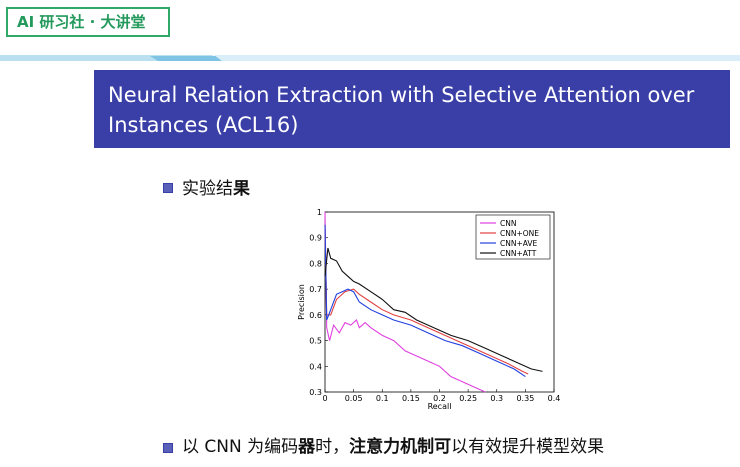 The image size is (740, 467). Describe the element at coordinates (411, 398) in the screenshot. I see `x-tick-label: 0.15` at that location.